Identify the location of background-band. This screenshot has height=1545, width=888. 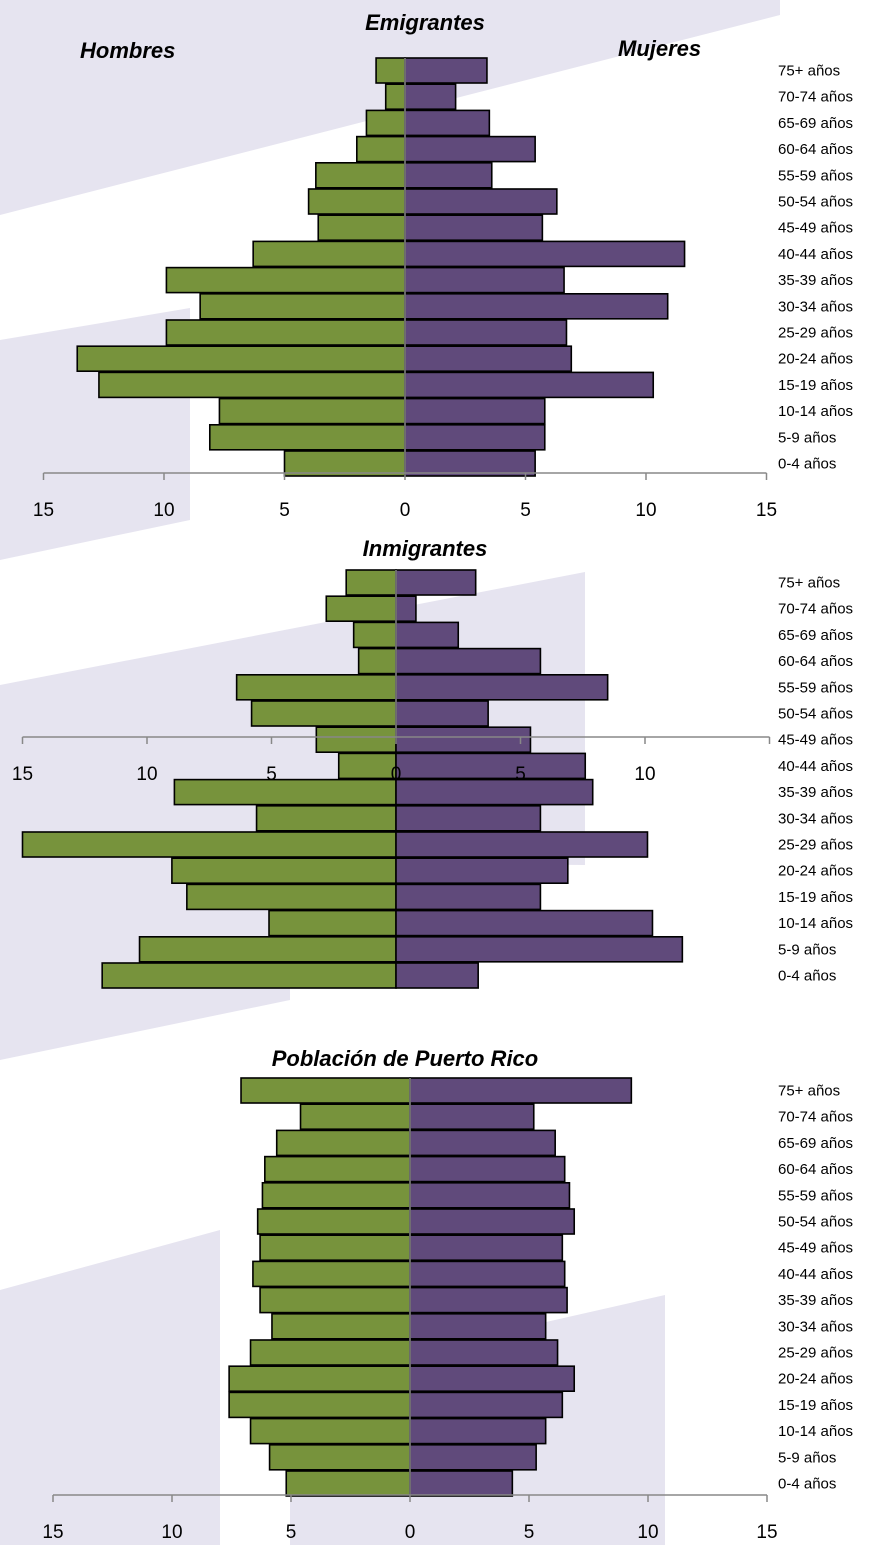
(110, 1387).